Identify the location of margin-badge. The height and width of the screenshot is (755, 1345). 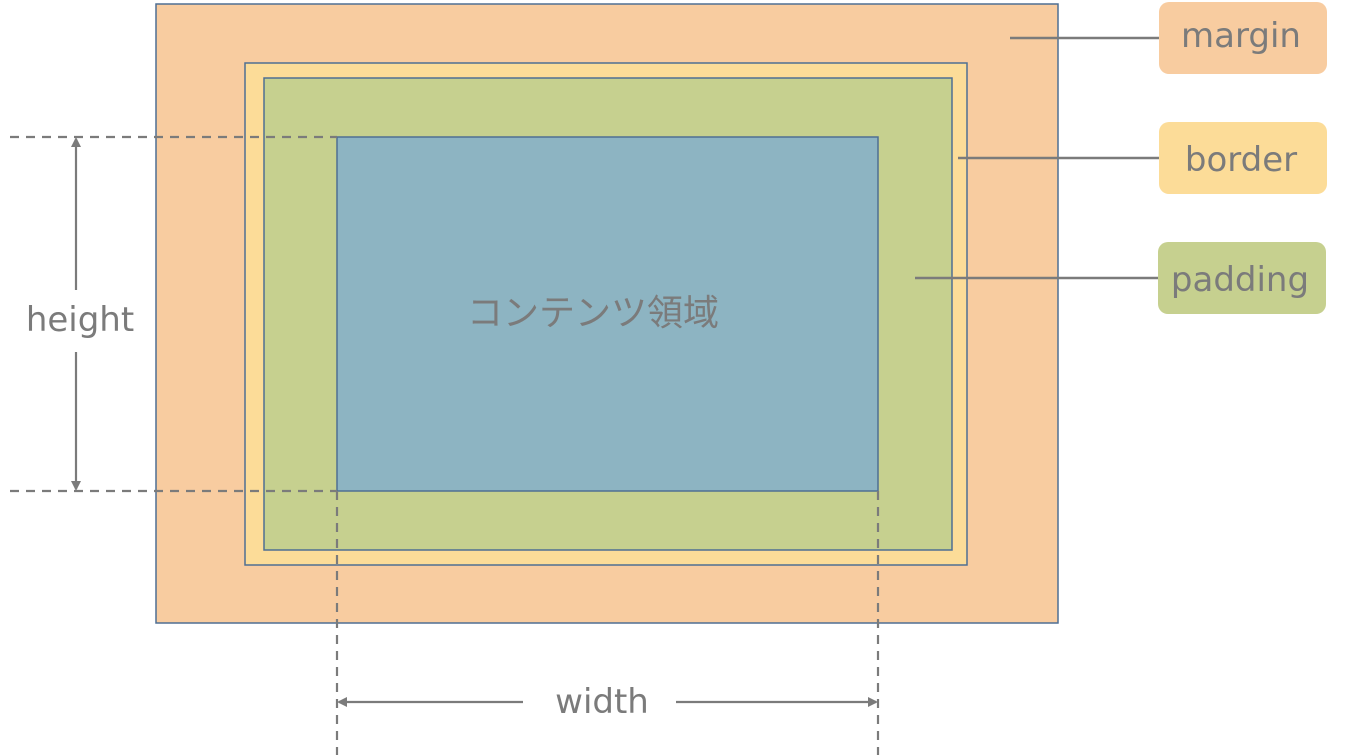
(1243, 38).